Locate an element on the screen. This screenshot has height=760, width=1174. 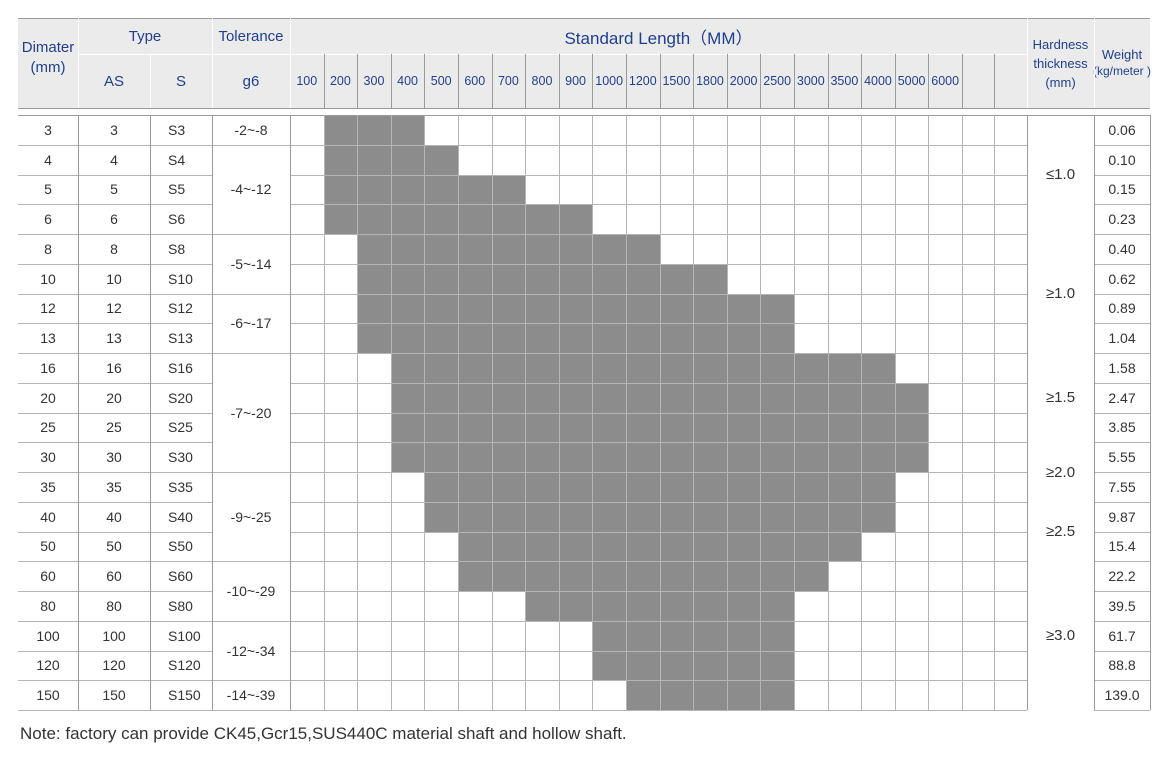
header-weight-label: Weight is located at coordinates (1122, 54).